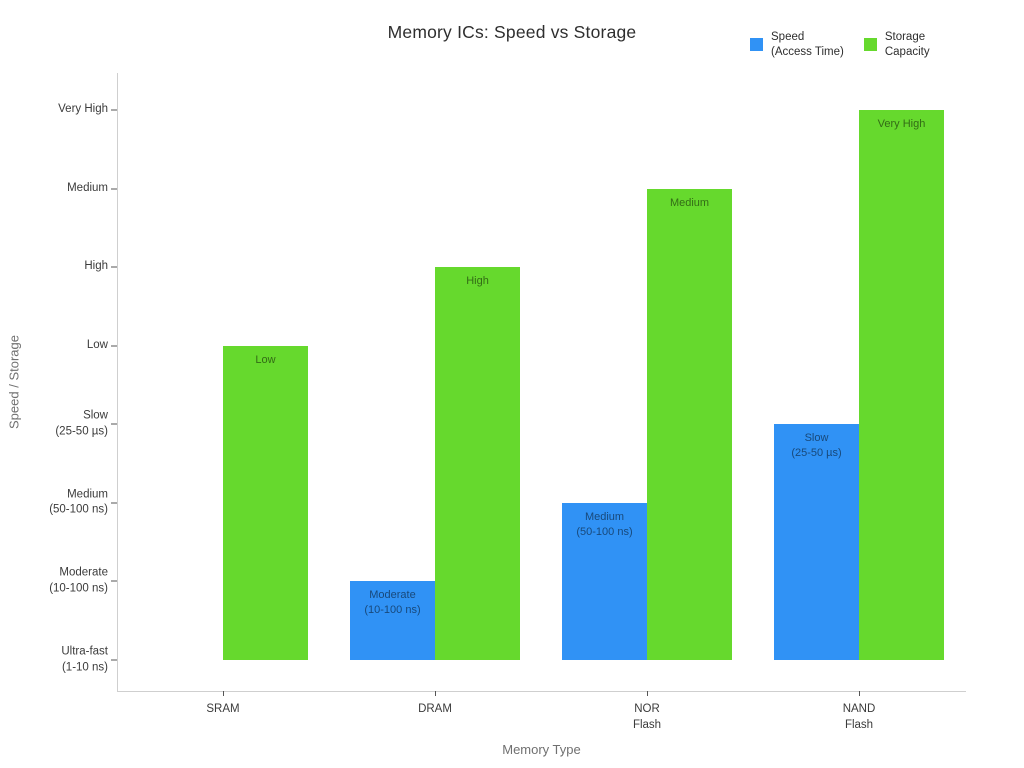 This screenshot has height=768, width=1024. I want to click on chart-title: Memory ICs: Speed vs Storage, so click(512, 32).